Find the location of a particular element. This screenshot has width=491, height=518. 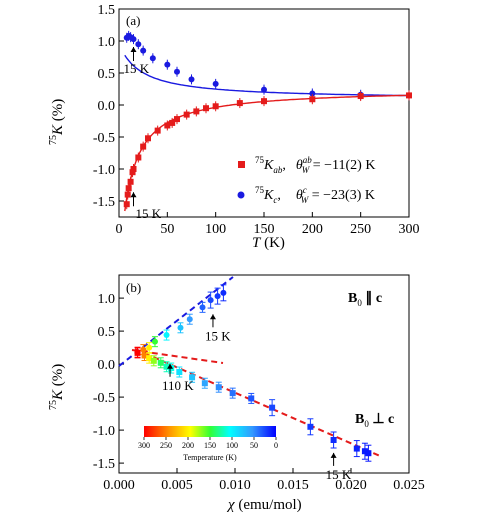

colorbar-label: Temperature (K) is located at coordinates (210, 457).